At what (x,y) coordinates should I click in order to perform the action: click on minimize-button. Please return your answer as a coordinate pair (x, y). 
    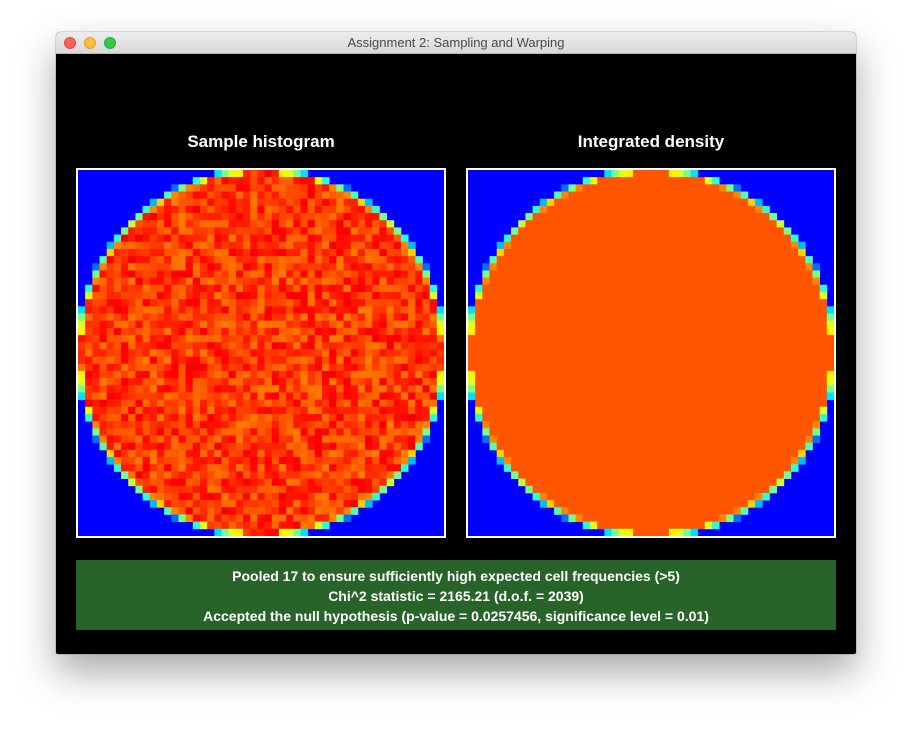
    Looking at the image, I should click on (90, 43).